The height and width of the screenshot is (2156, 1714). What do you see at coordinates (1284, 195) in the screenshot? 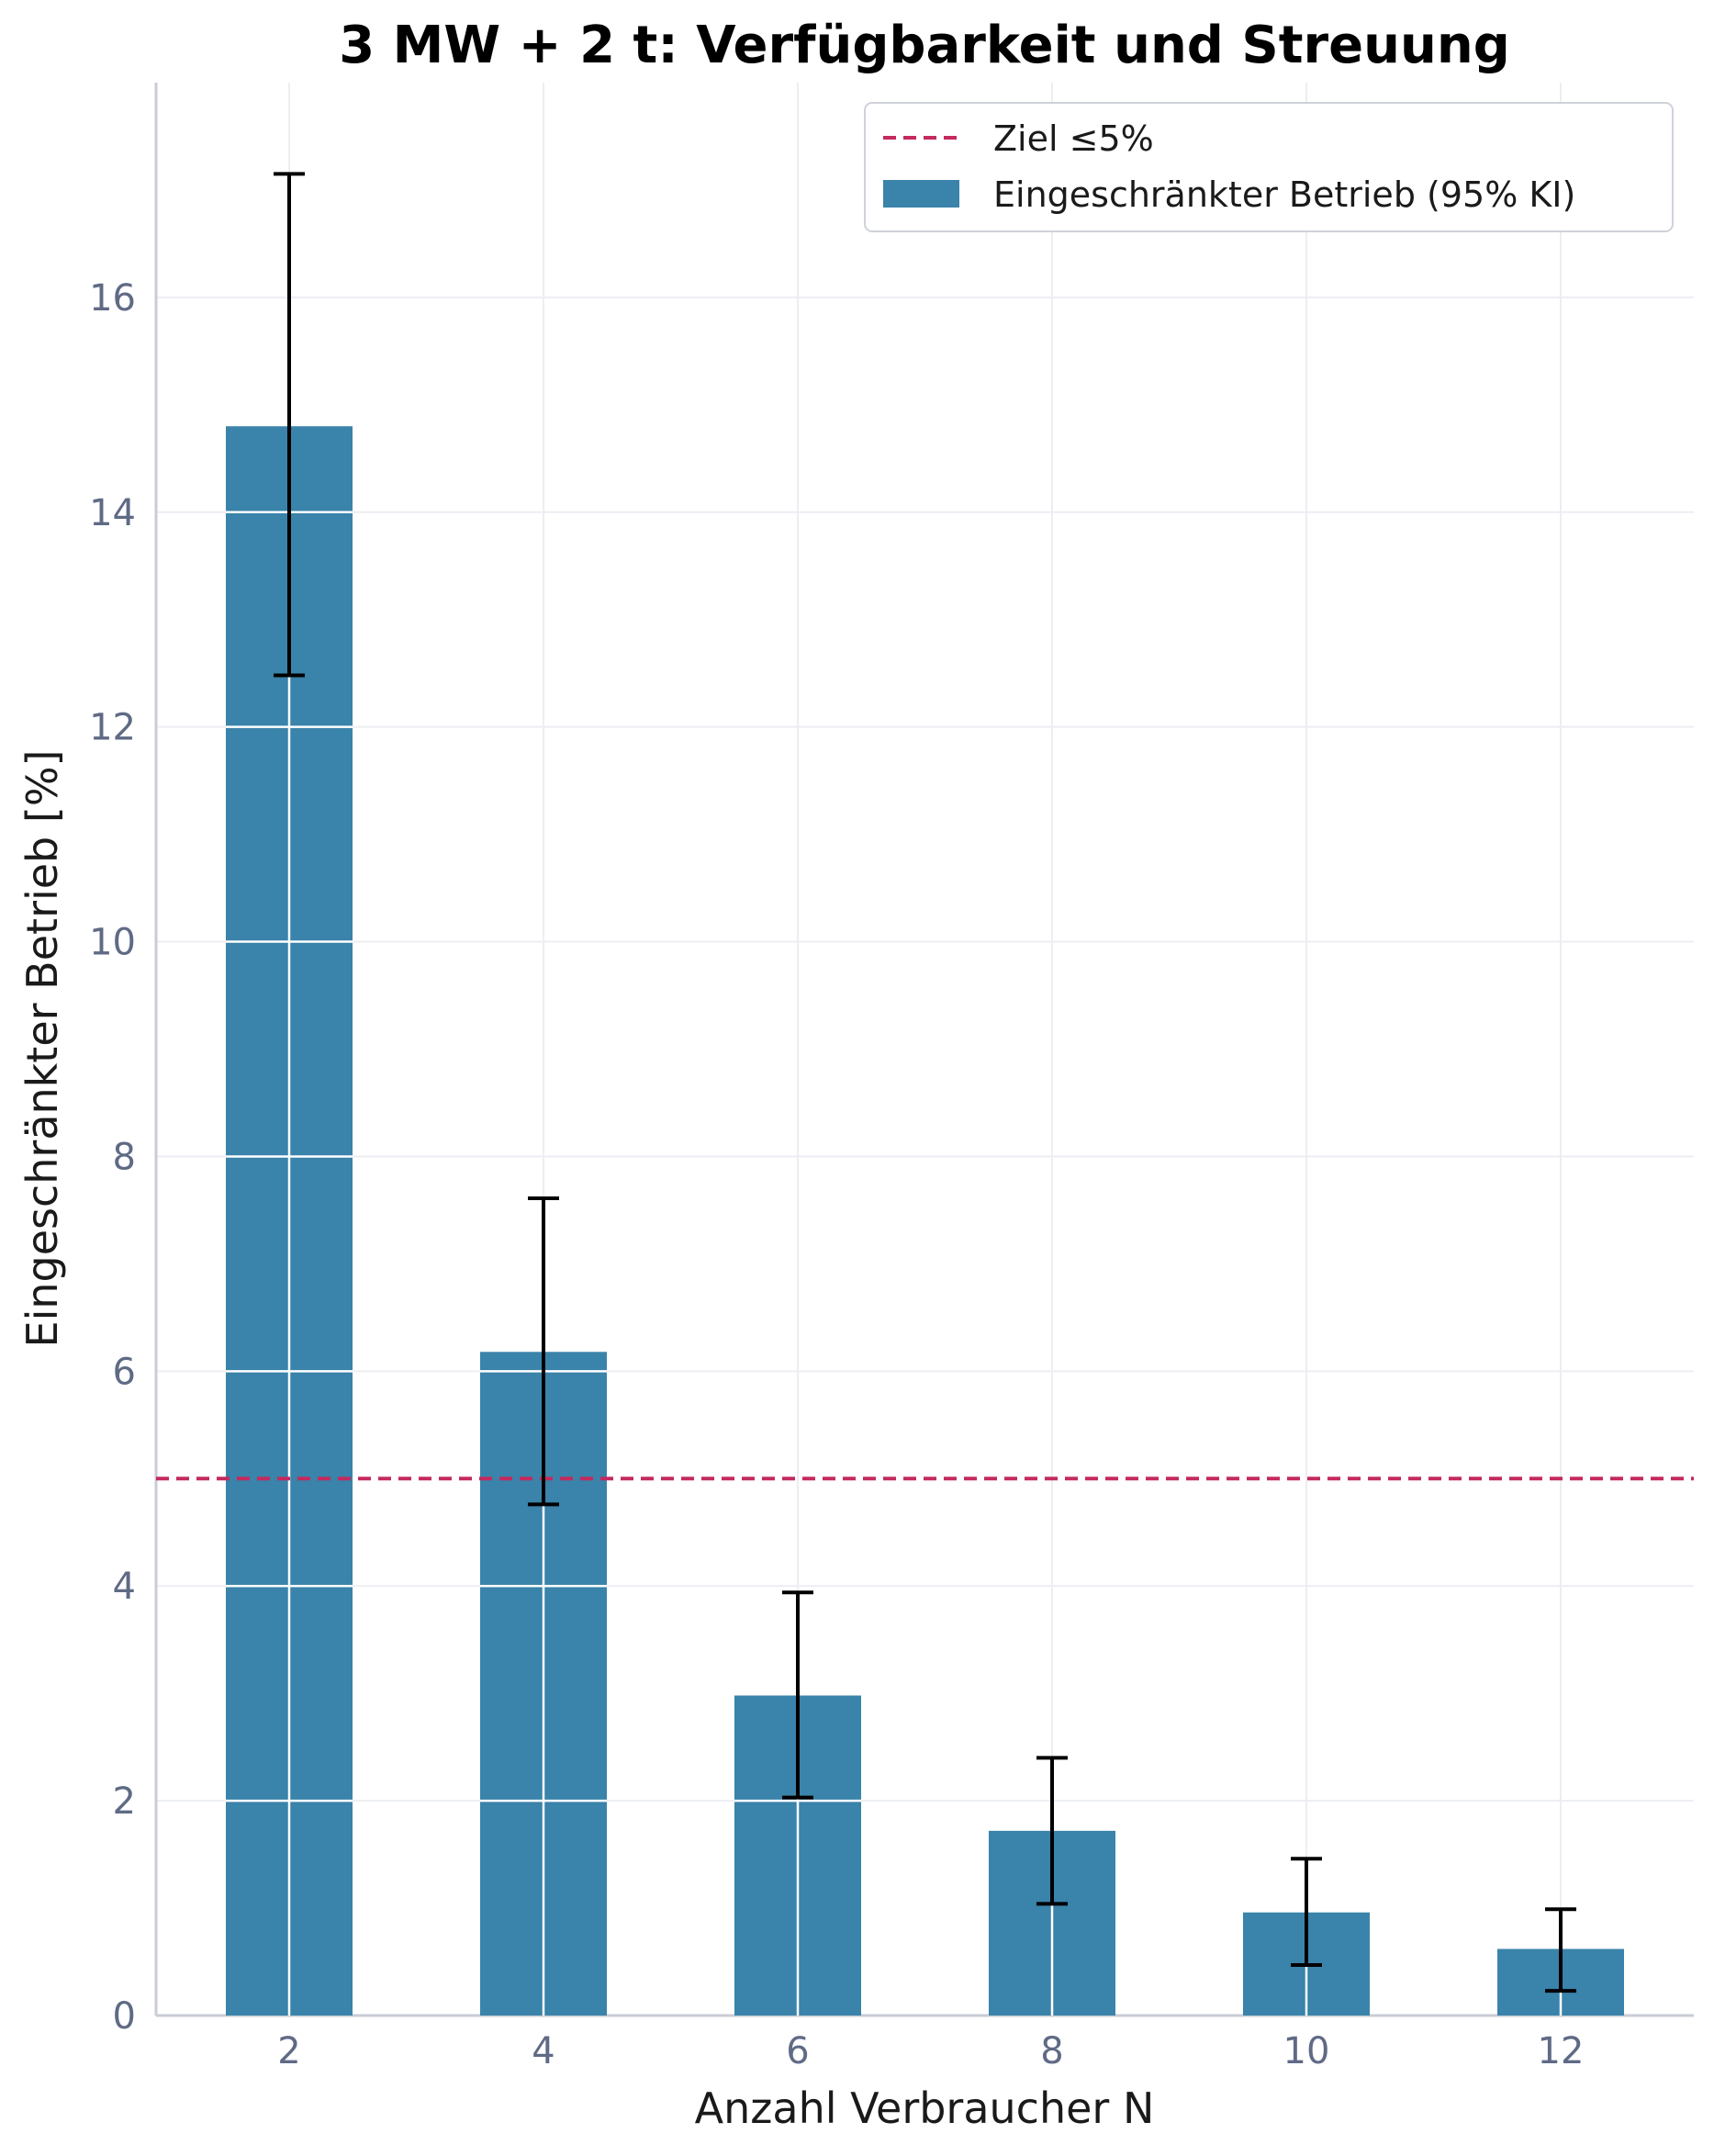
I see `legend-series-label: Eingeschränkter Betrieb (95% KI)` at bounding box center [1284, 195].